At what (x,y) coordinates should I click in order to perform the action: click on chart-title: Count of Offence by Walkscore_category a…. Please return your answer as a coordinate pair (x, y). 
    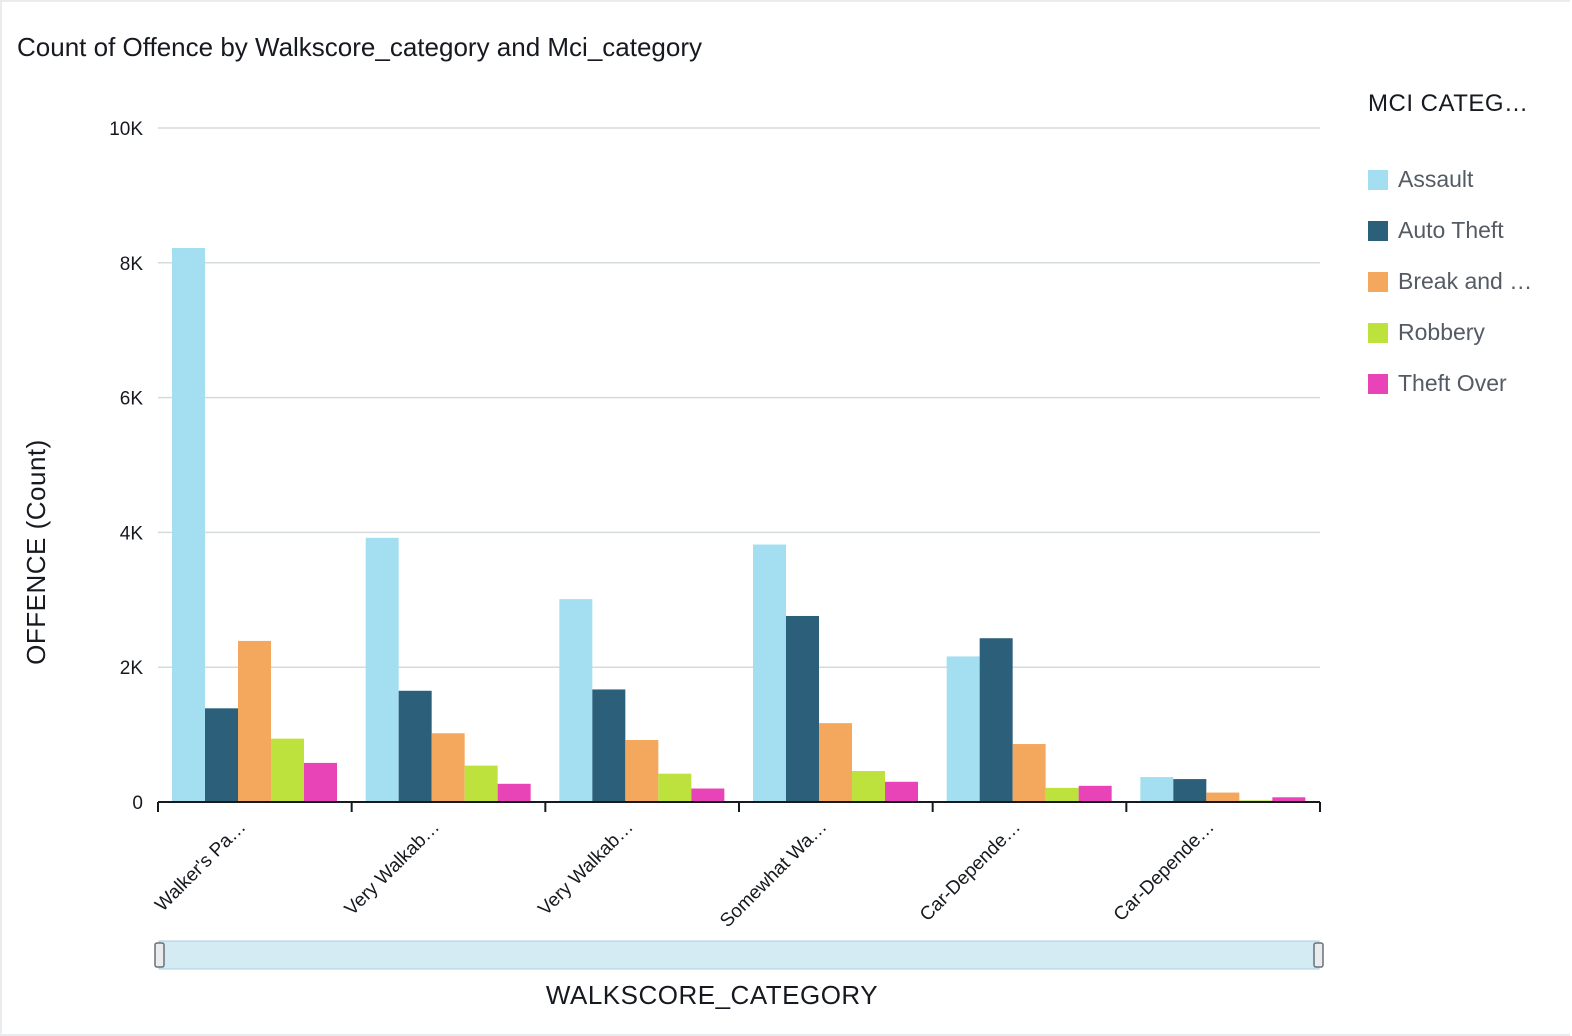
    Looking at the image, I should click on (360, 47).